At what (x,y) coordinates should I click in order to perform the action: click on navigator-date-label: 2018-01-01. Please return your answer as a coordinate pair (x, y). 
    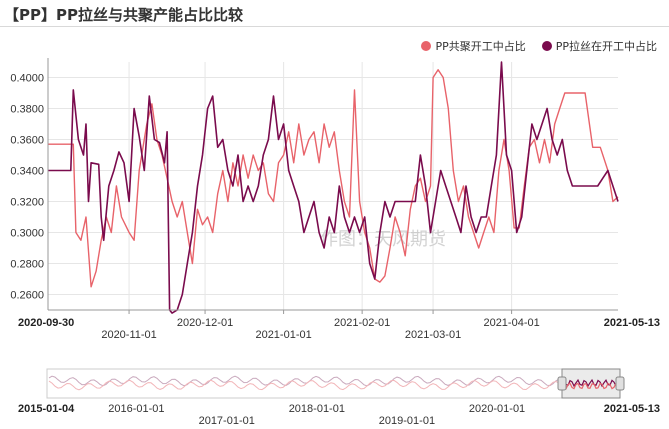
    Looking at the image, I should click on (317, 409).